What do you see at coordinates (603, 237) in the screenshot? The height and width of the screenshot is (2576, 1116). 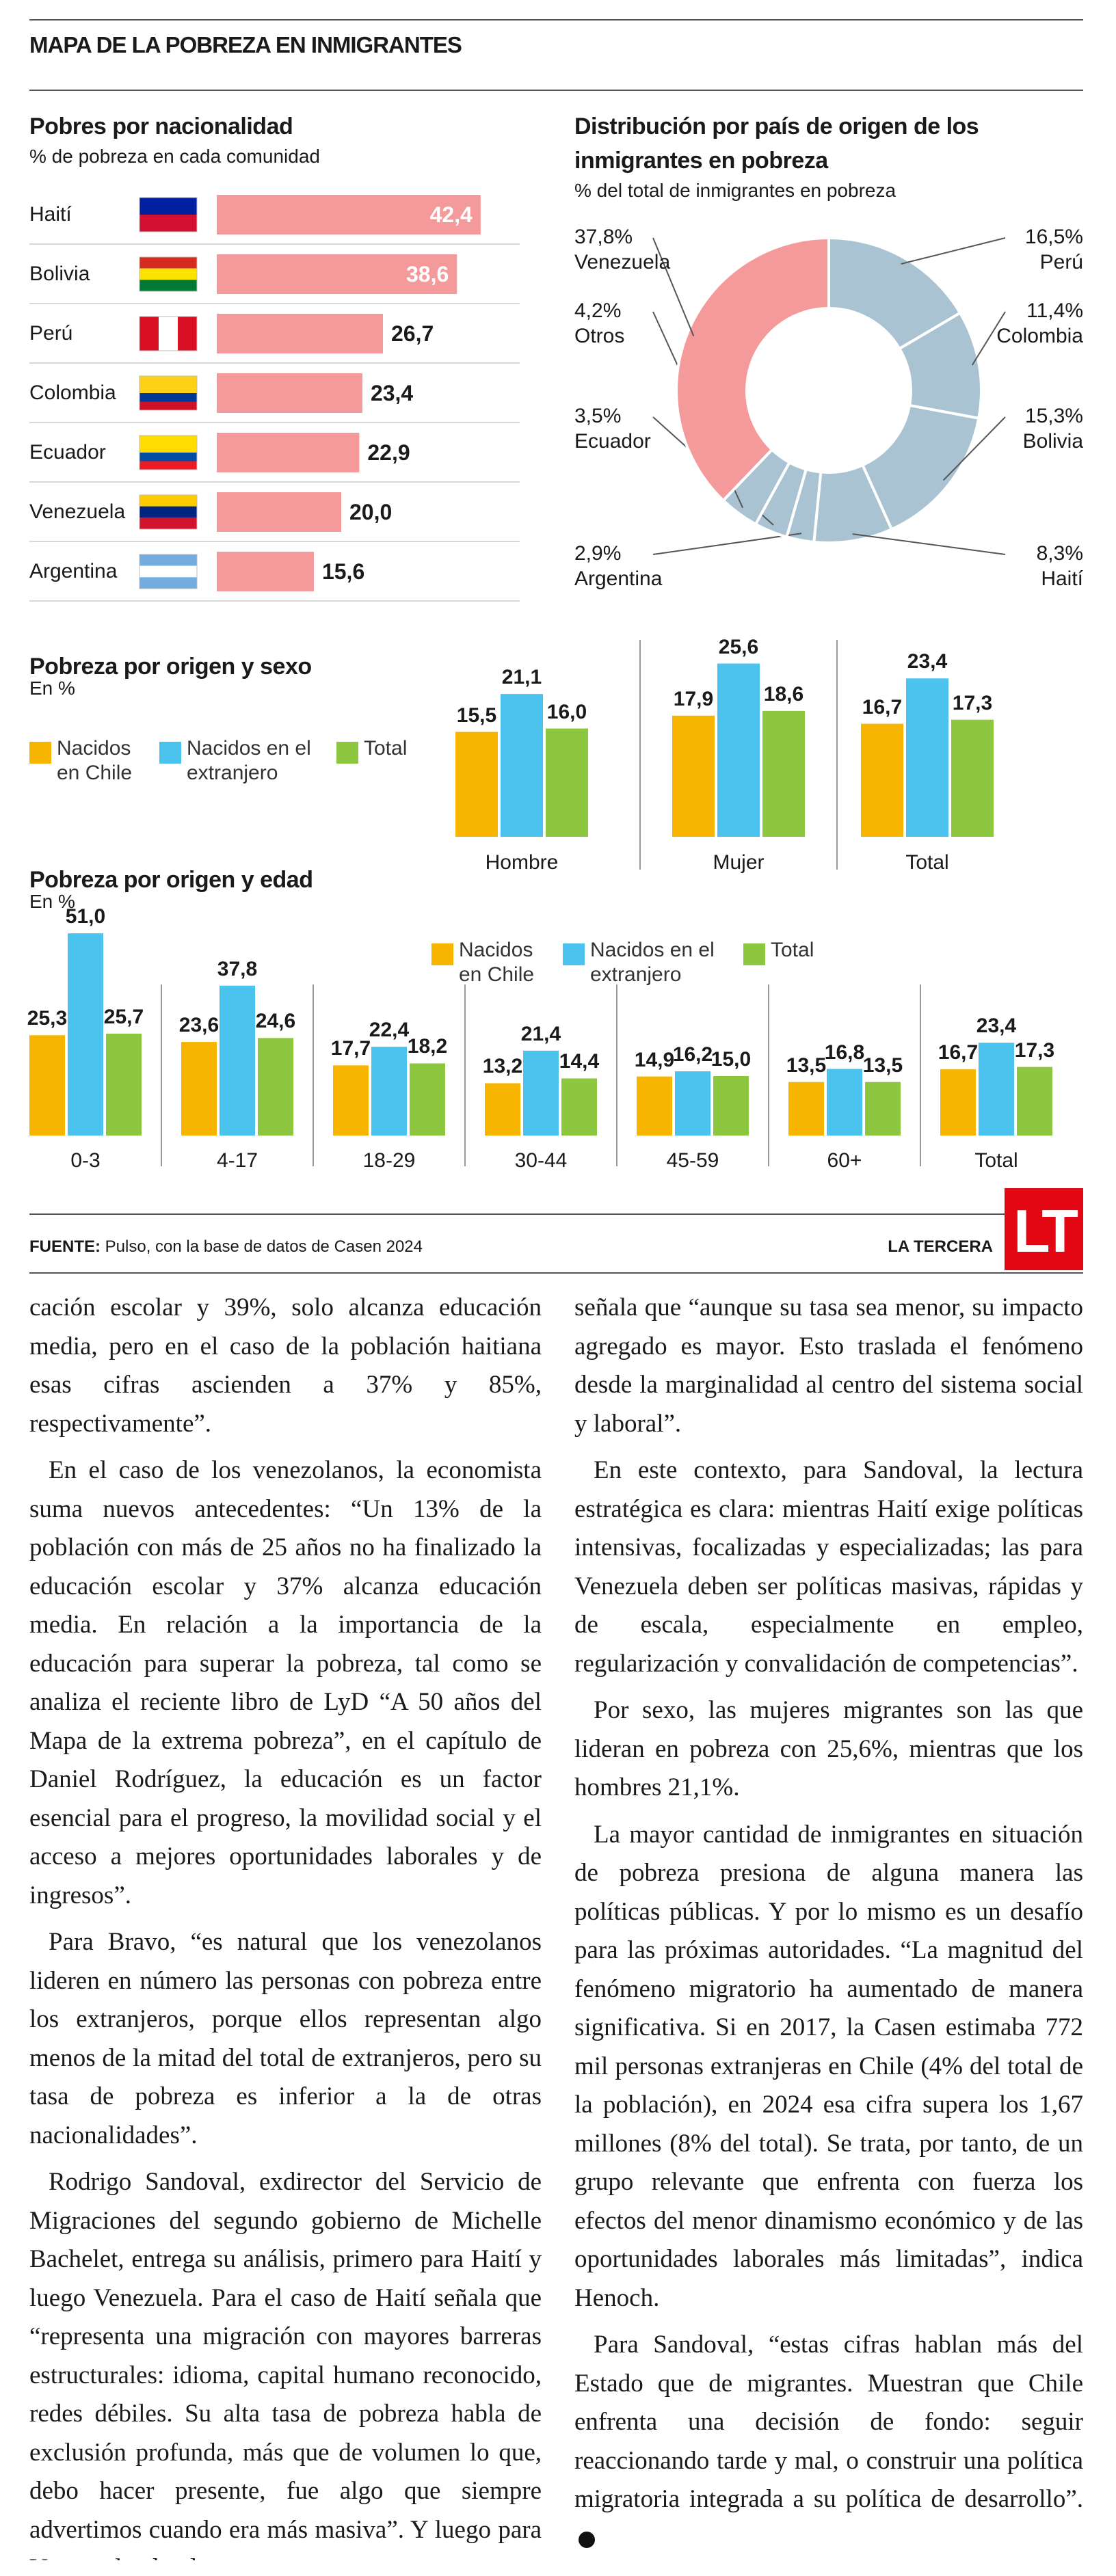 I see `slice-value-label: 37,8%` at bounding box center [603, 237].